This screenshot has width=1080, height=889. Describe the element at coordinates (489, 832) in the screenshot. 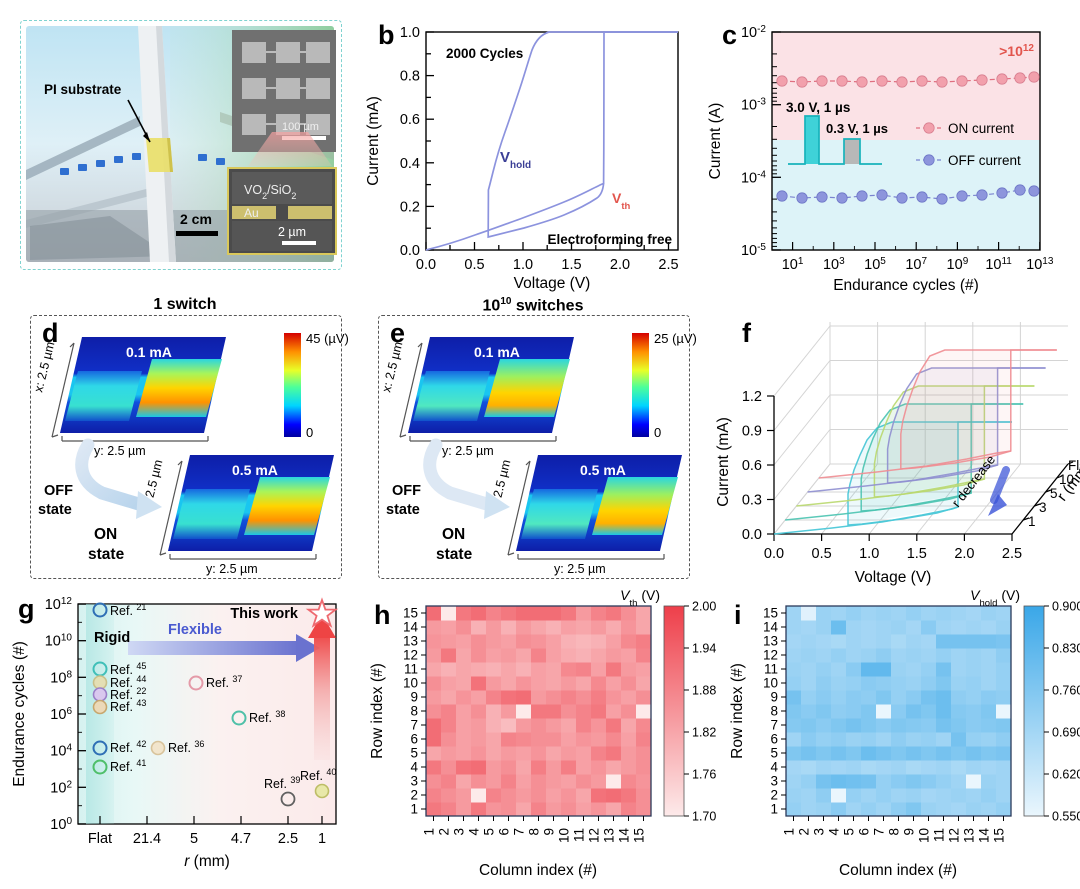

I see `col-tick-label: 5` at that location.